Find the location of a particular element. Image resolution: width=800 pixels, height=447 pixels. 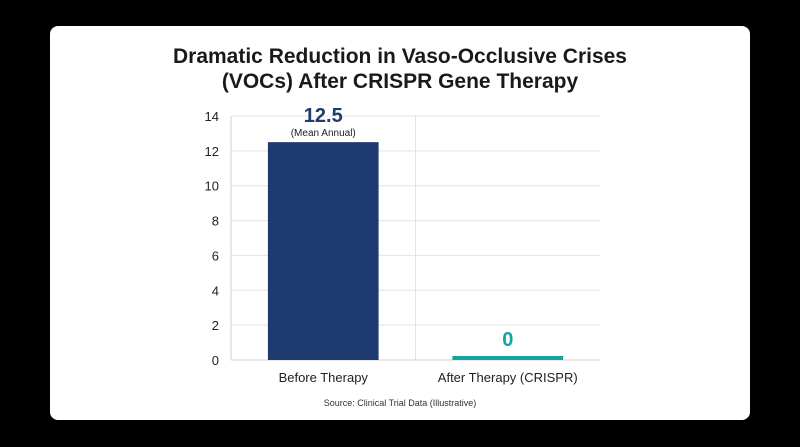

y-tick-label: 14 is located at coordinates (212, 116).